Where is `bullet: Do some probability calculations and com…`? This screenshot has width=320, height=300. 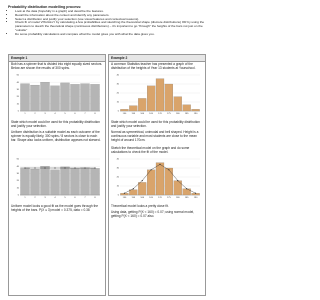 bullet: Do some probability calculations and com… is located at coordinates (113, 34).